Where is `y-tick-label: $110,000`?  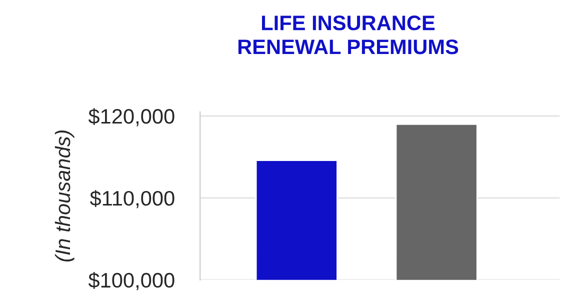 y-tick-label: $110,000 is located at coordinates (132, 199).